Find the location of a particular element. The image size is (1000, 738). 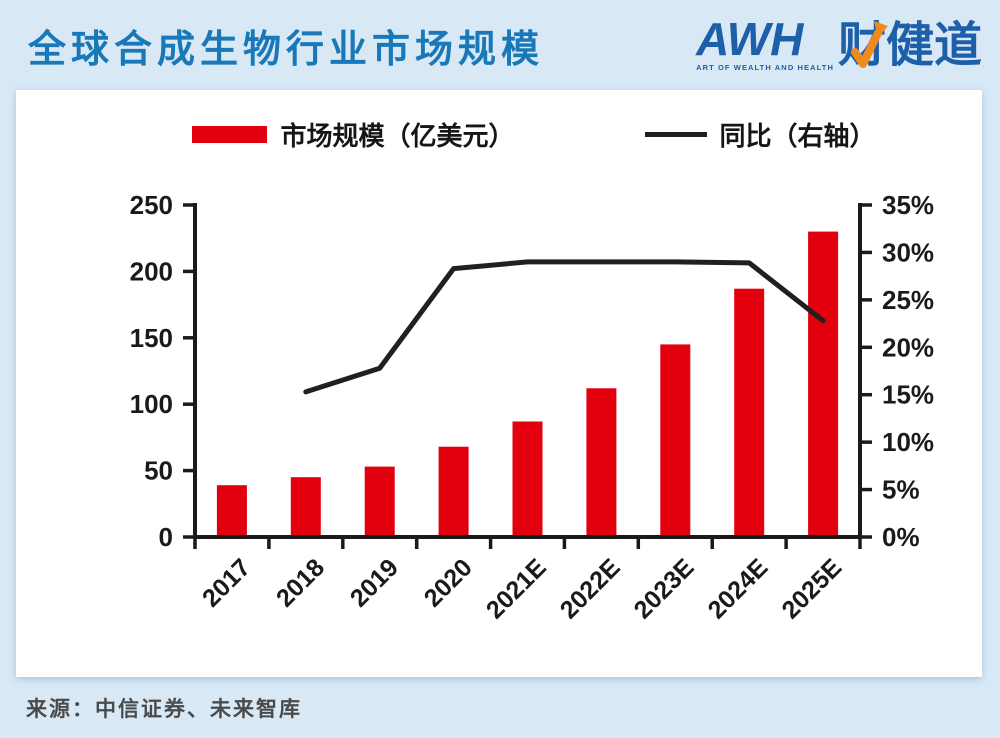

legend-label-market-size: 市场规模（亿美元） is located at coordinates (397, 135).